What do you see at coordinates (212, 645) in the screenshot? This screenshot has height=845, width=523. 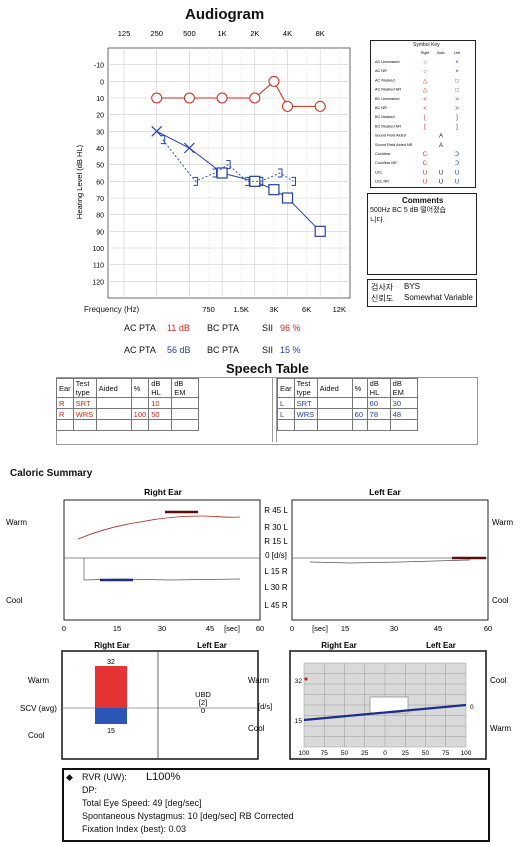 I see `left-ear-heading: Left Ear` at bounding box center [212, 645].